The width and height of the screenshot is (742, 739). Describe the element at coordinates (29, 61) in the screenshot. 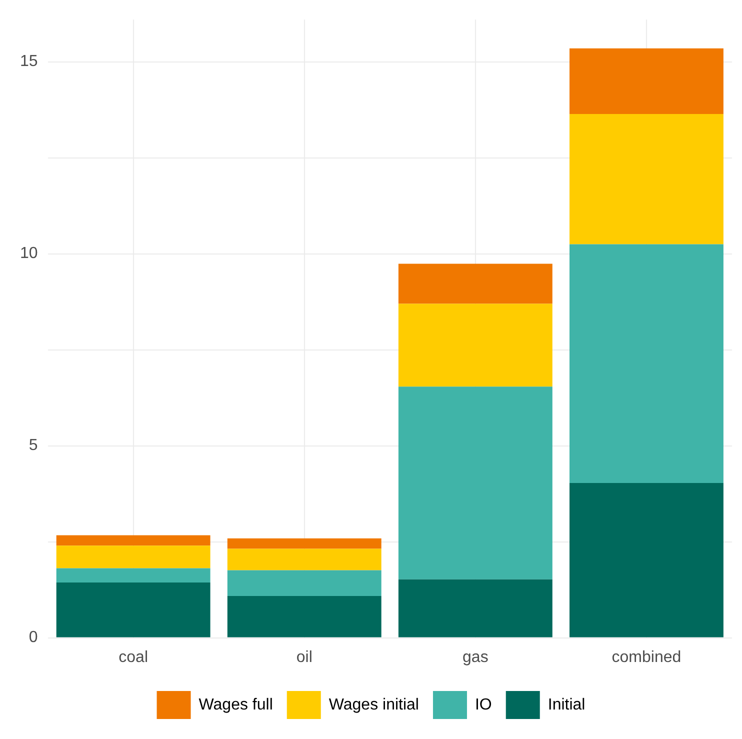

I see `y-tick-label: 15` at that location.